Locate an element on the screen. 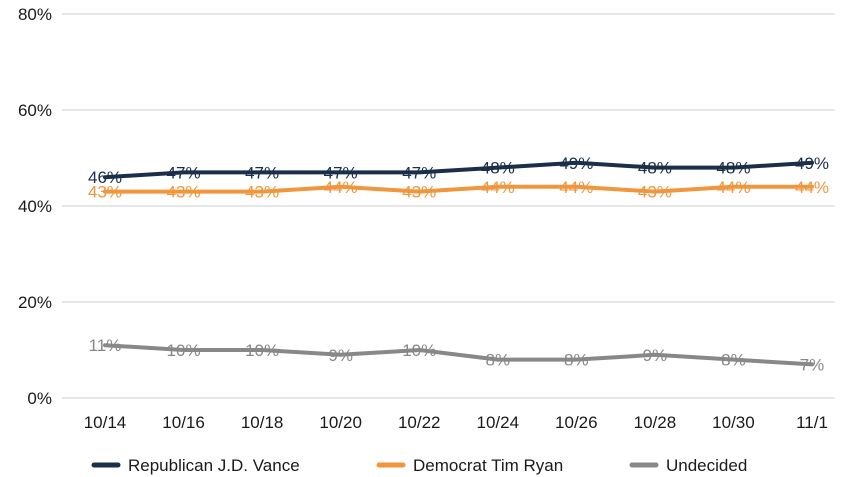 Image resolution: width=846 pixels, height=477 pixels. legend-label: Undecided is located at coordinates (706, 465).